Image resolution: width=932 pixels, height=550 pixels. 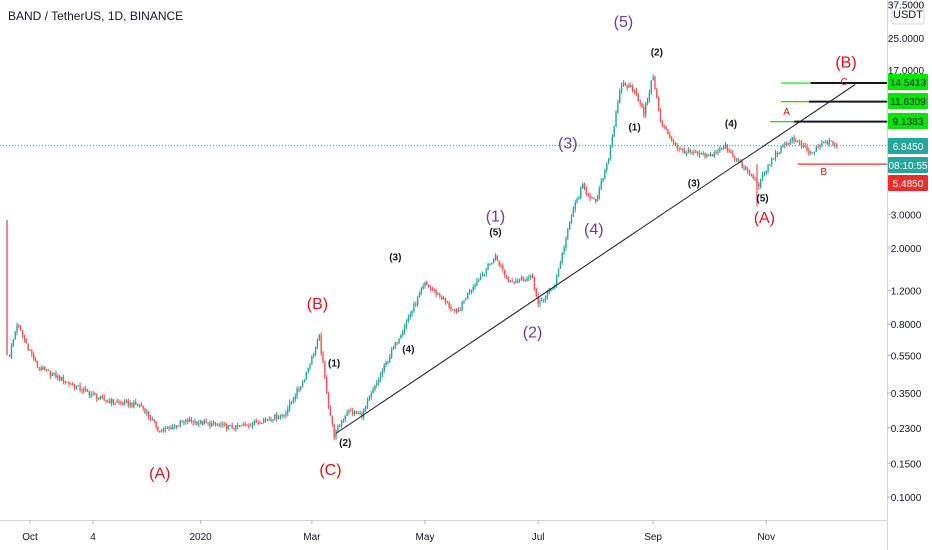 What do you see at coordinates (764, 218) in the screenshot?
I see `wave-label: (A)` at bounding box center [764, 218].